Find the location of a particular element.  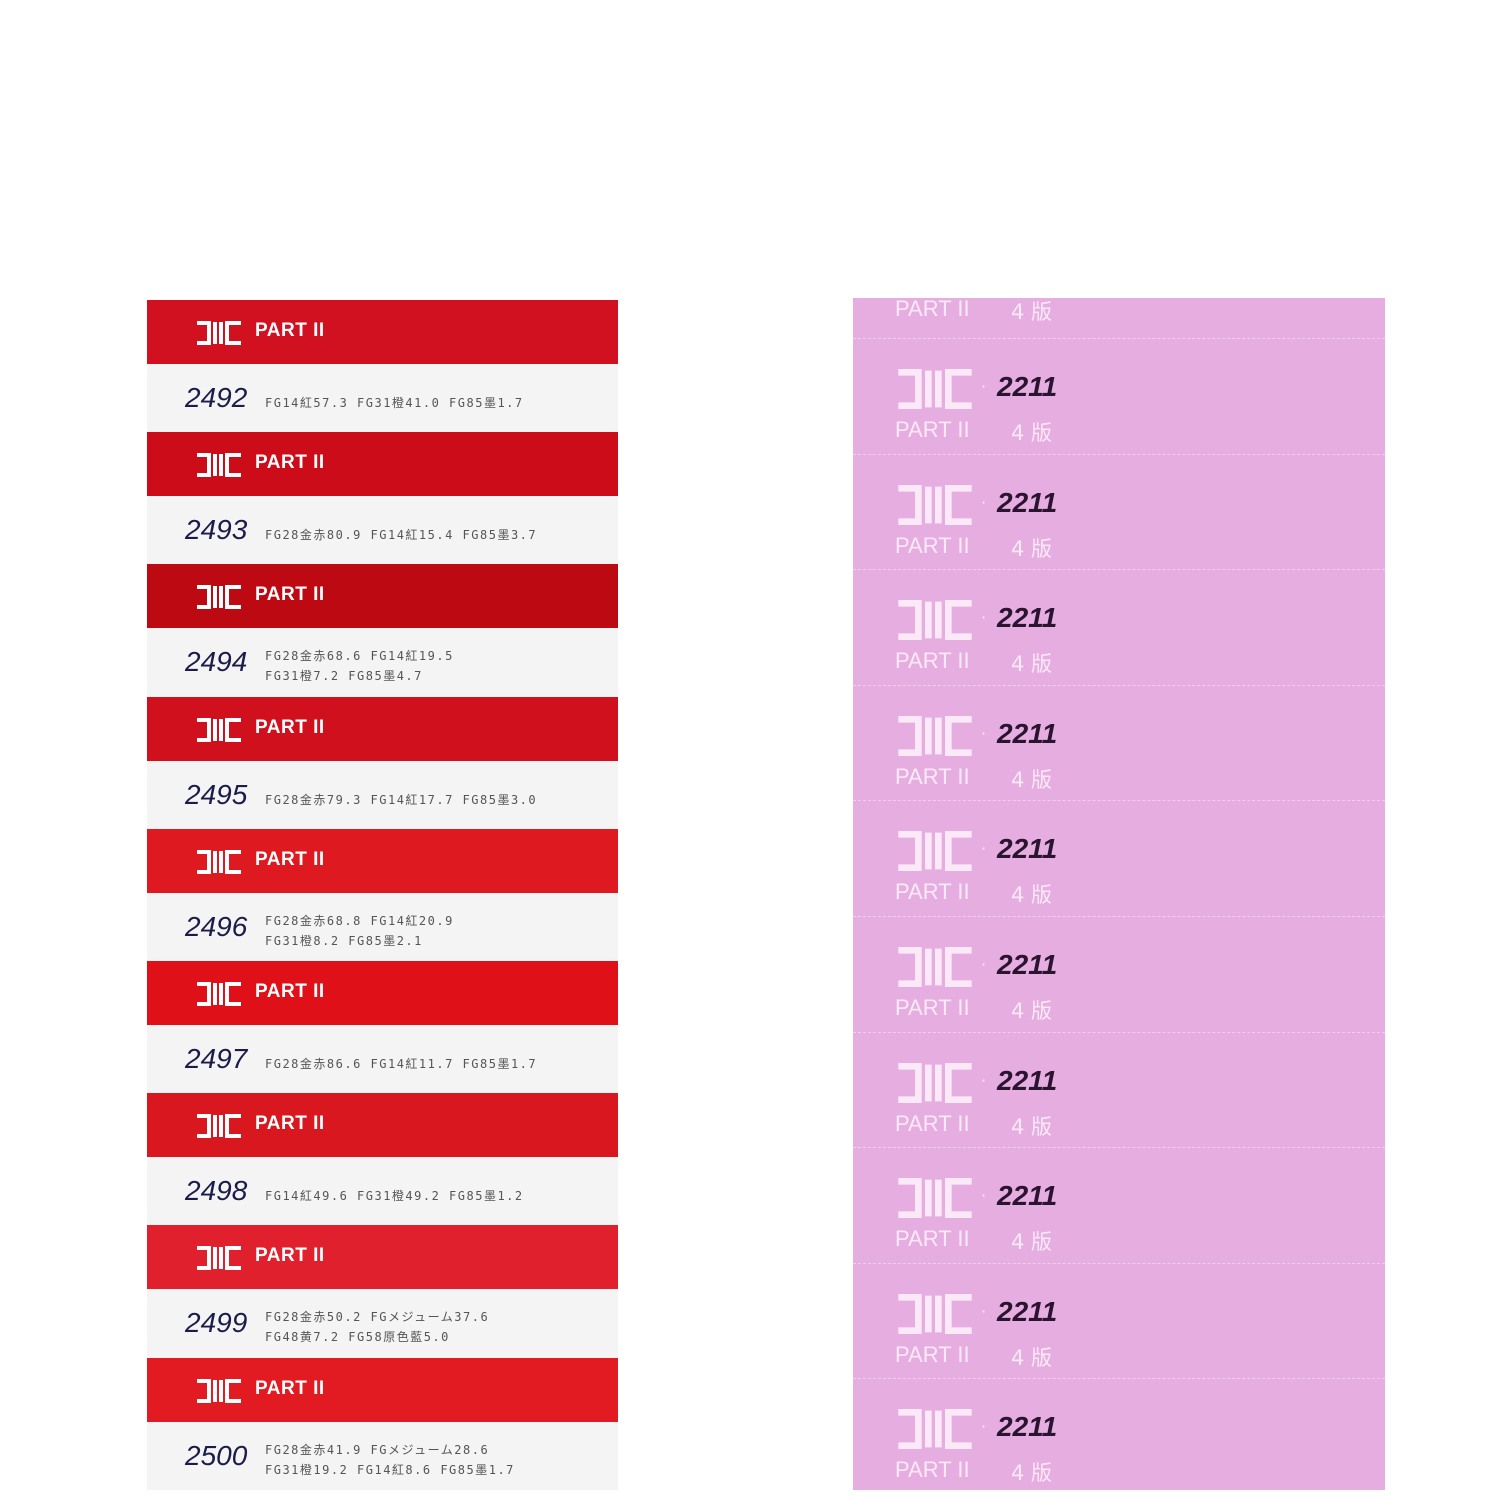

ink-formula: FG28金赤68.6 FG14紅19.5 is located at coordinates (359, 656).